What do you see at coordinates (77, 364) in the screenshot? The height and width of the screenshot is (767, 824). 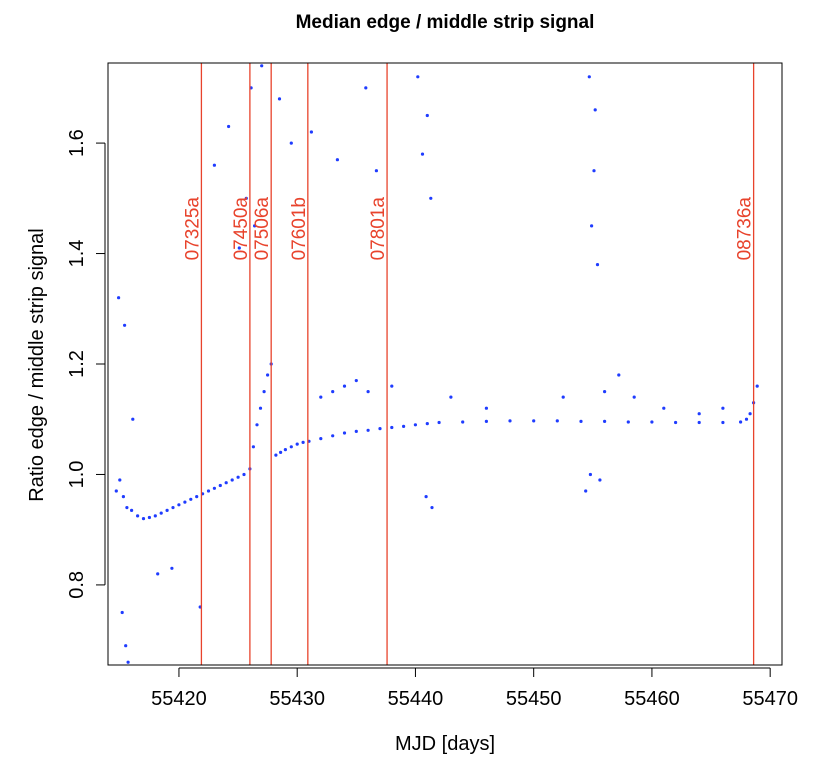 I see `y-tick-label: 1.2` at bounding box center [77, 364].